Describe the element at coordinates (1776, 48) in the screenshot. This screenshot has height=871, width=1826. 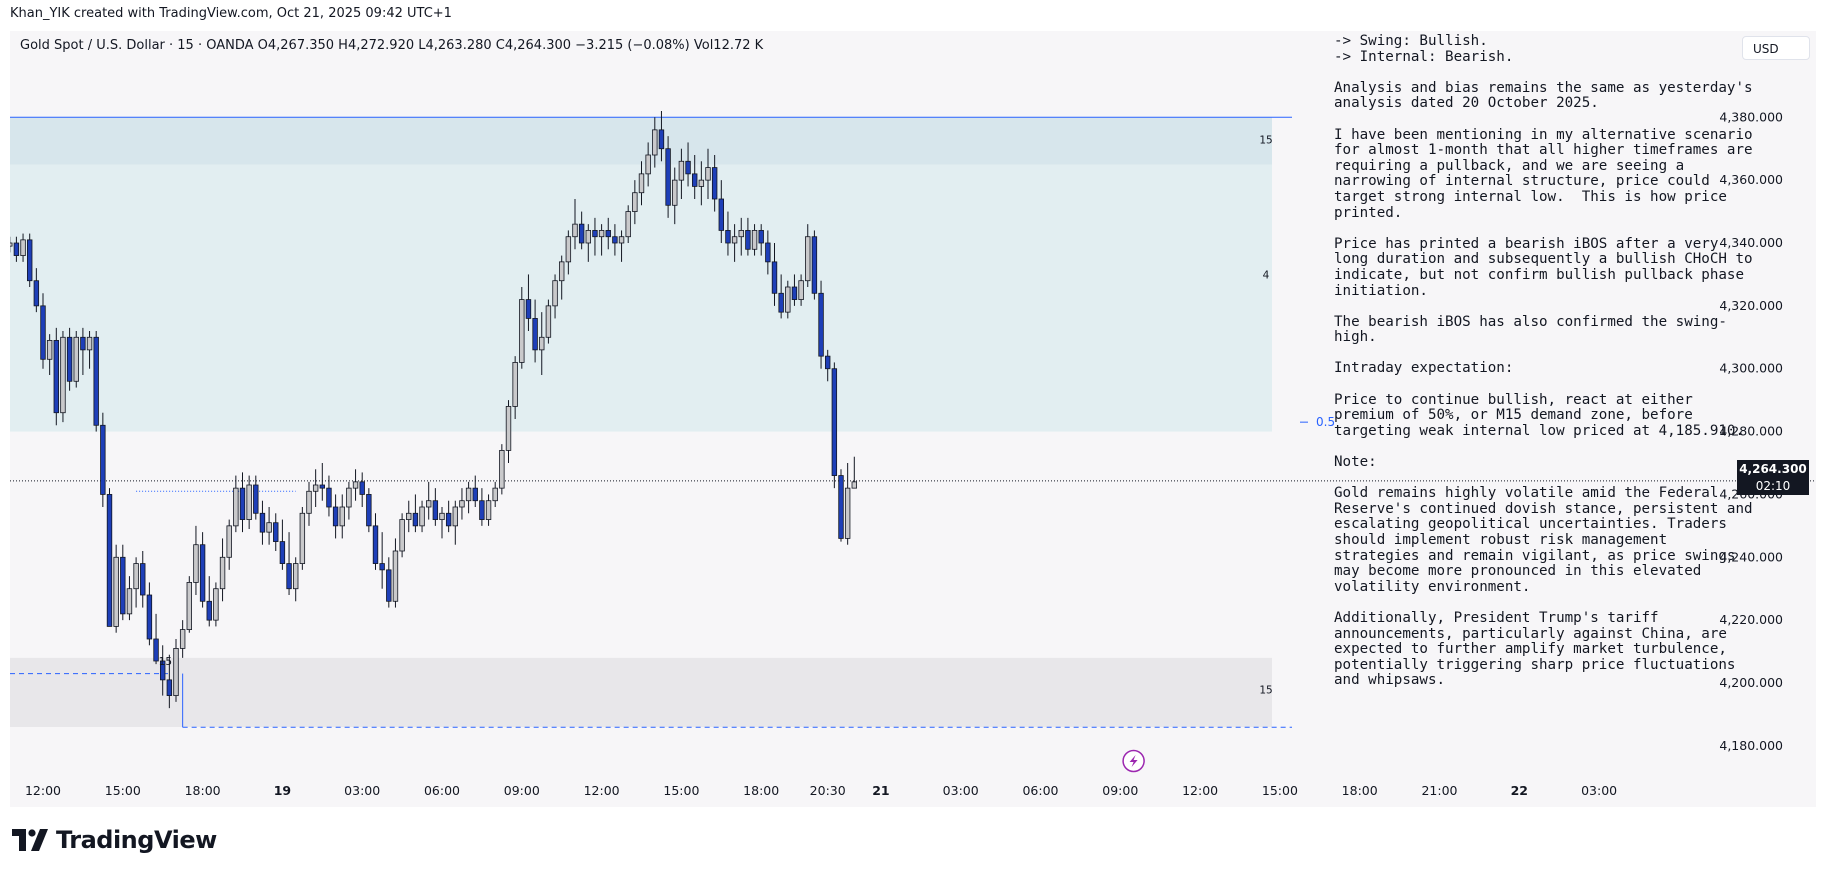
I see `currency-button: USD` at that location.